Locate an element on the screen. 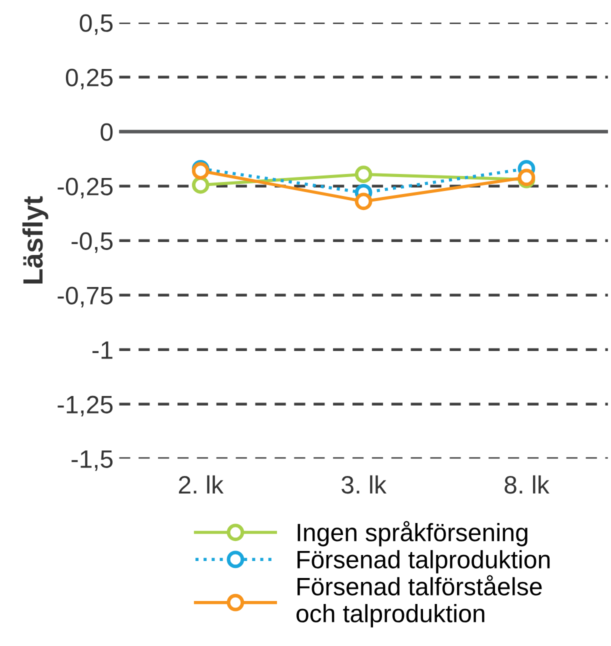 Image resolution: width=611 pixels, height=646 pixels. y-tick-label: -0,75 is located at coordinates (85, 297).